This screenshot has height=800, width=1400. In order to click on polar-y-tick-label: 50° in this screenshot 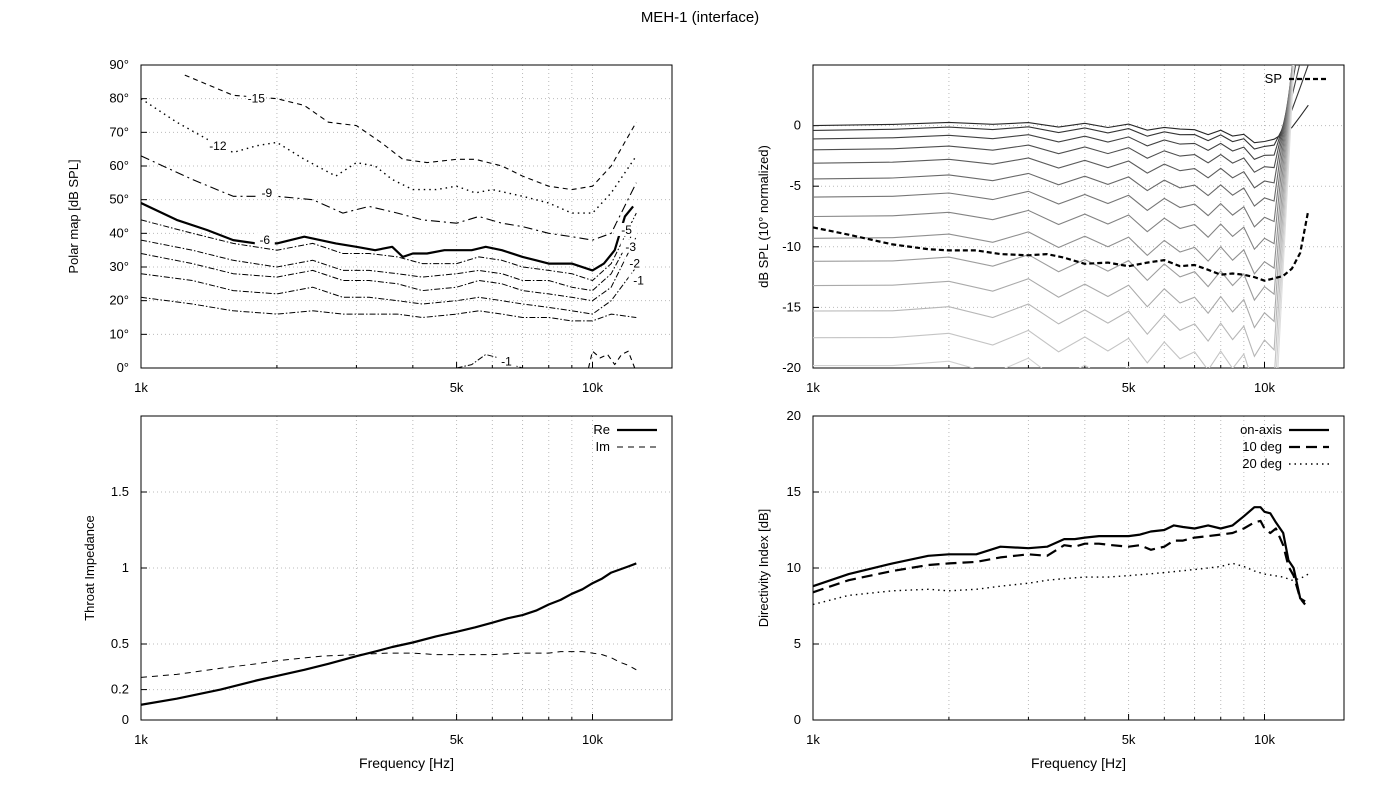, I will do `click(119, 199)`.